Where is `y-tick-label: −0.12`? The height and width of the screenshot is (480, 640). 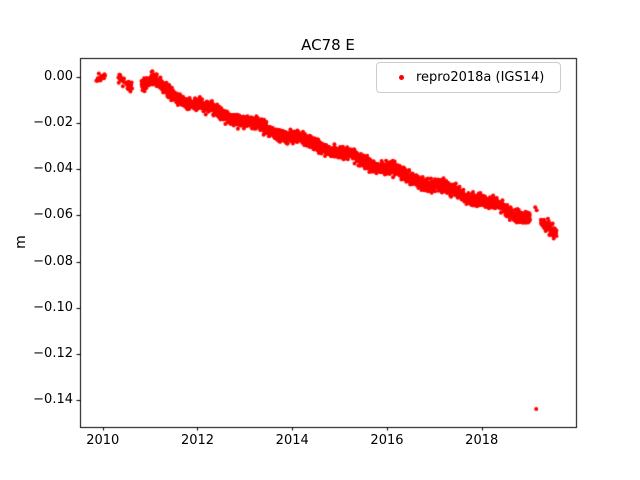
y-tick-label: −0.12 is located at coordinates (53, 354).